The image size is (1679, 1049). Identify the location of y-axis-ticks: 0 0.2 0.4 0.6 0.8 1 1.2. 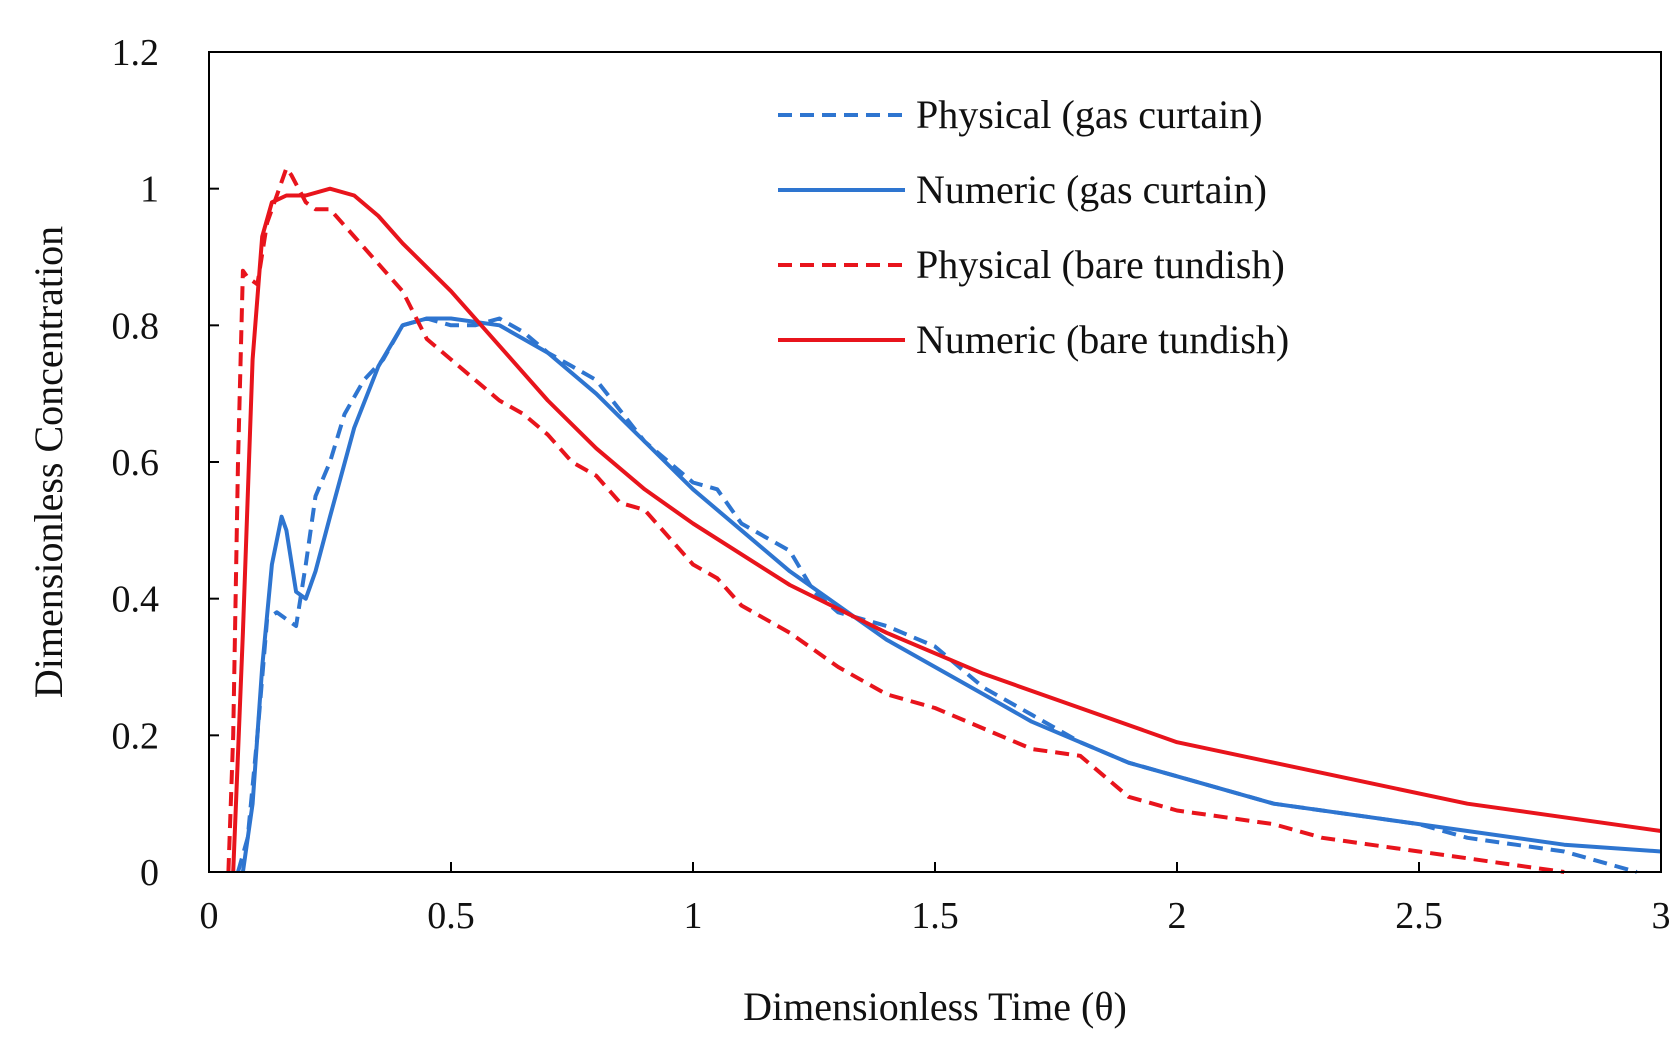
(165, 463).